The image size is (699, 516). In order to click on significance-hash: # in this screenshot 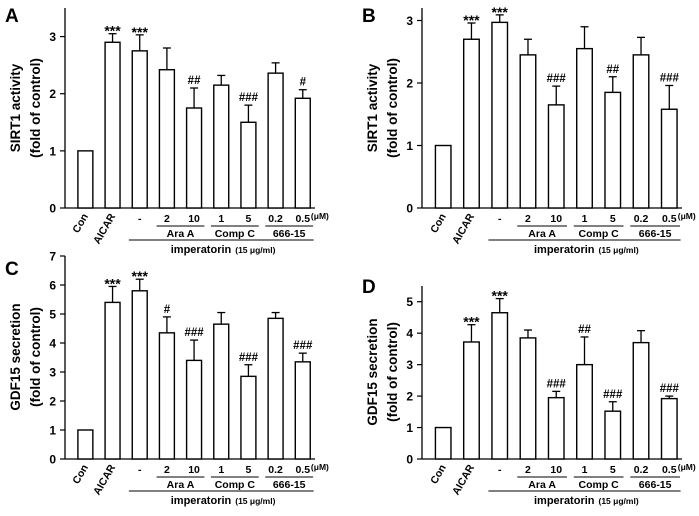, I will do `click(303, 83)`.